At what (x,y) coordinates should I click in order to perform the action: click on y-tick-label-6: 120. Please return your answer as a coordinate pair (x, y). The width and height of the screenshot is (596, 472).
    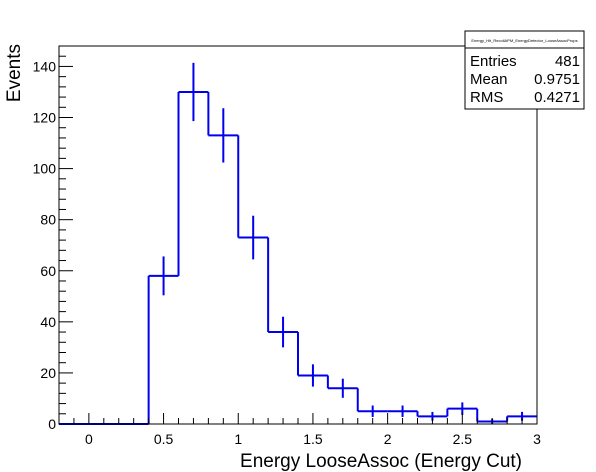
    Looking at the image, I should click on (45, 118).